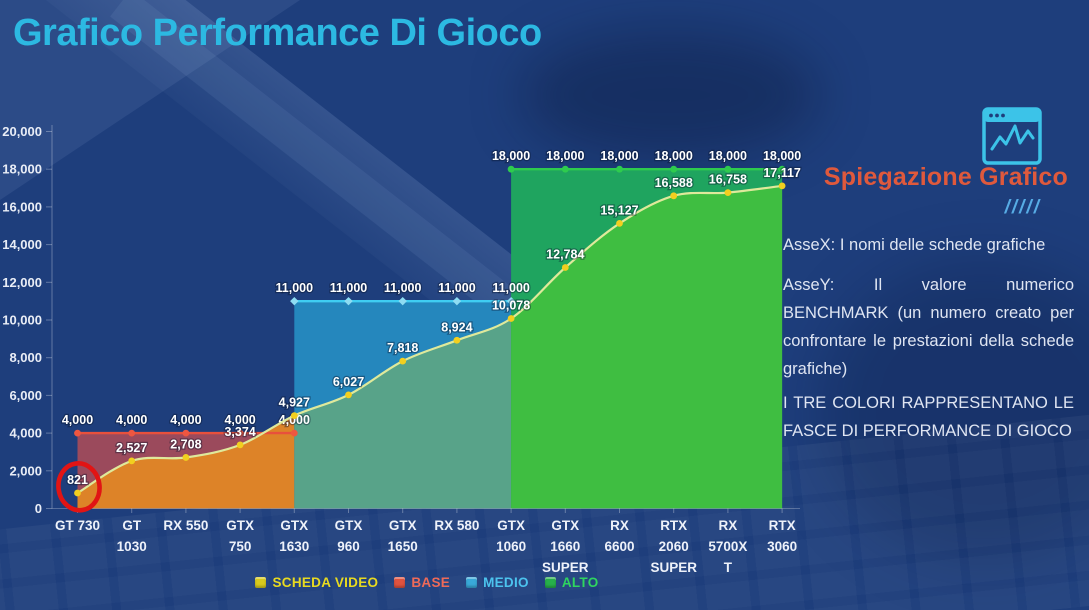 The width and height of the screenshot is (1089, 610). Describe the element at coordinates (348, 546) in the screenshot. I see `x-tick-label: 960` at that location.